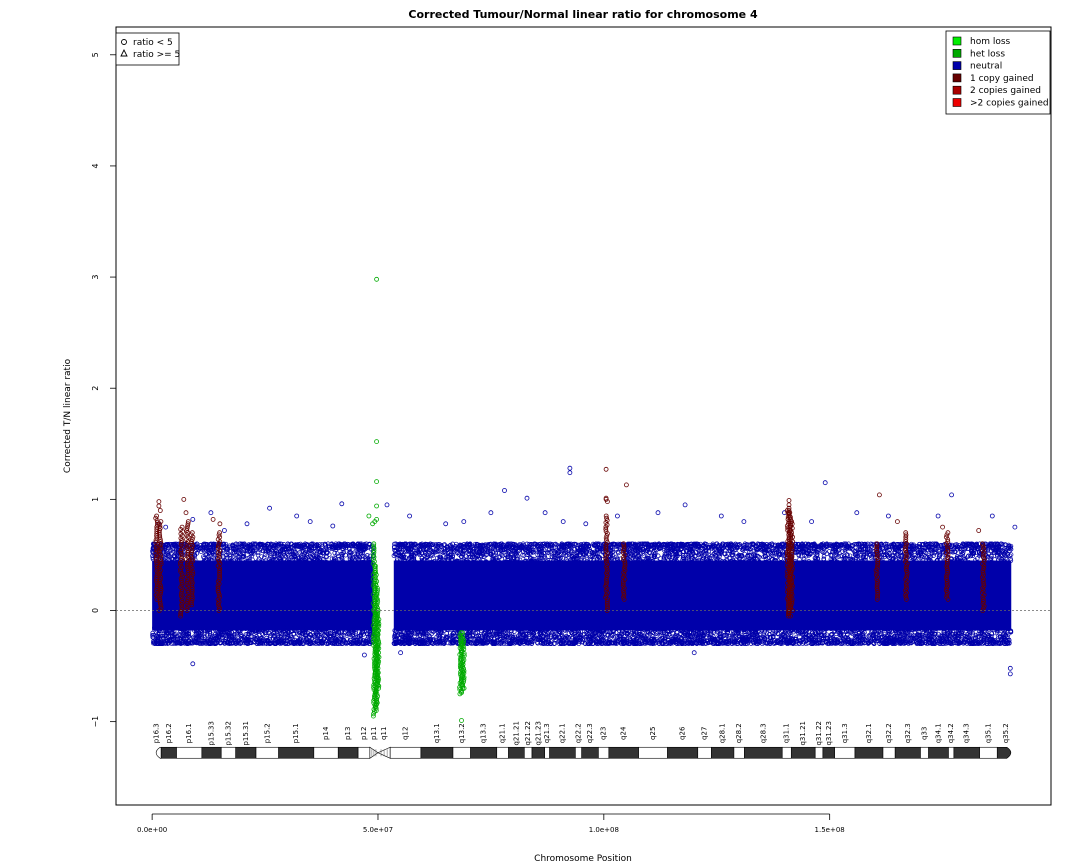 This screenshot has height=864, width=1080. I want to click on neutral-bulk-points, so click(582, 594).